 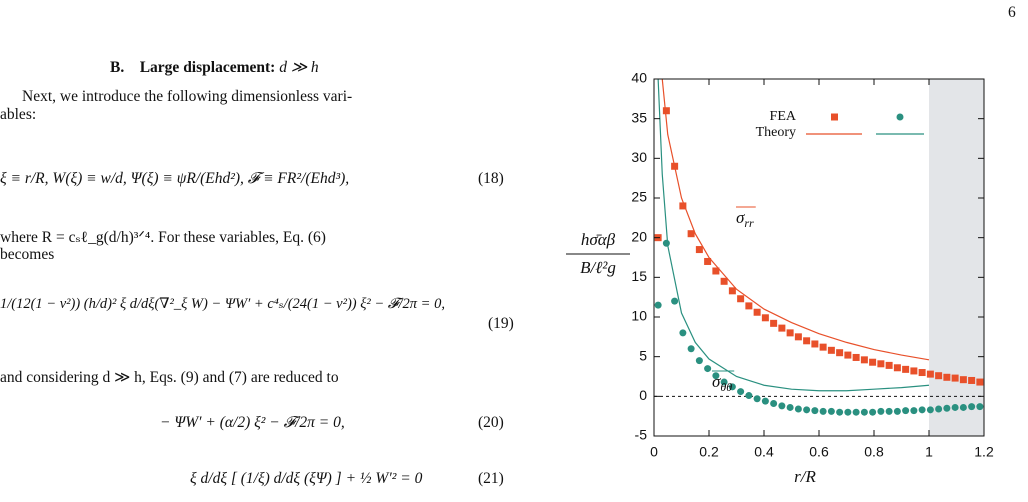 What do you see at coordinates (491, 478) in the screenshot?
I see `equation-number: (21)` at bounding box center [491, 478].